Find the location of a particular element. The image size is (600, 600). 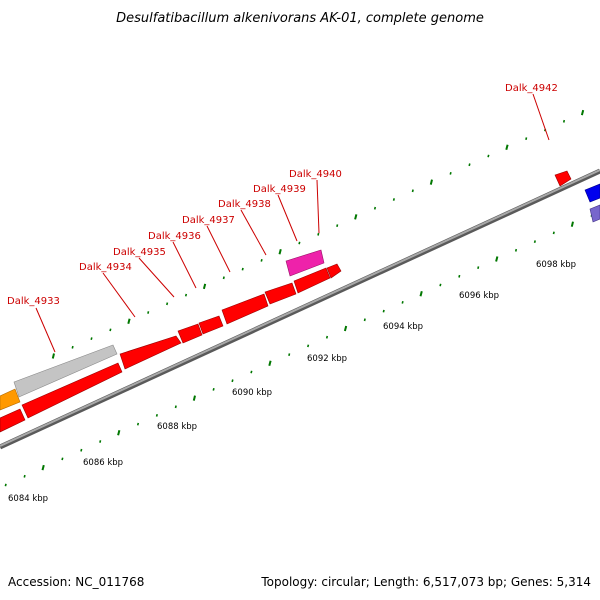

gene-label: Dalk_4936 is located at coordinates (174, 236).